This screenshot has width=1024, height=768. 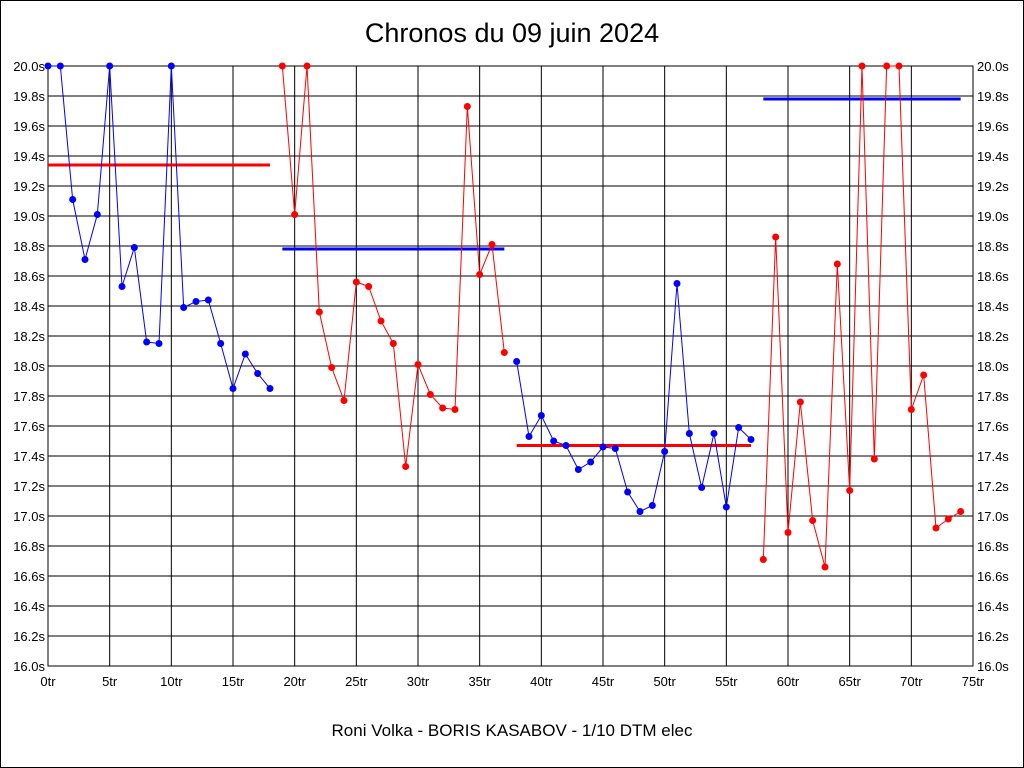 I want to click on x-tick-label: 25tr, so click(x=356, y=681).